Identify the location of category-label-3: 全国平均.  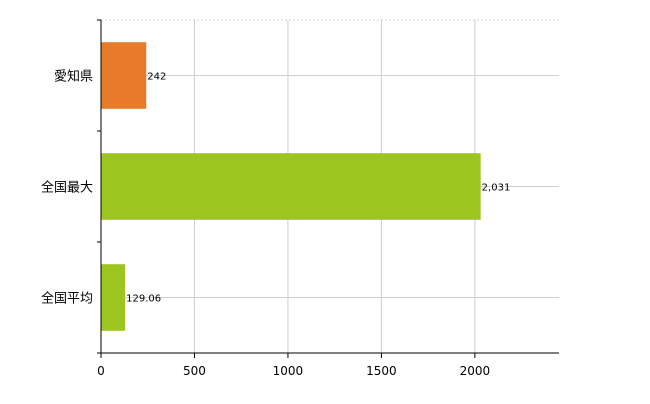
(67, 299).